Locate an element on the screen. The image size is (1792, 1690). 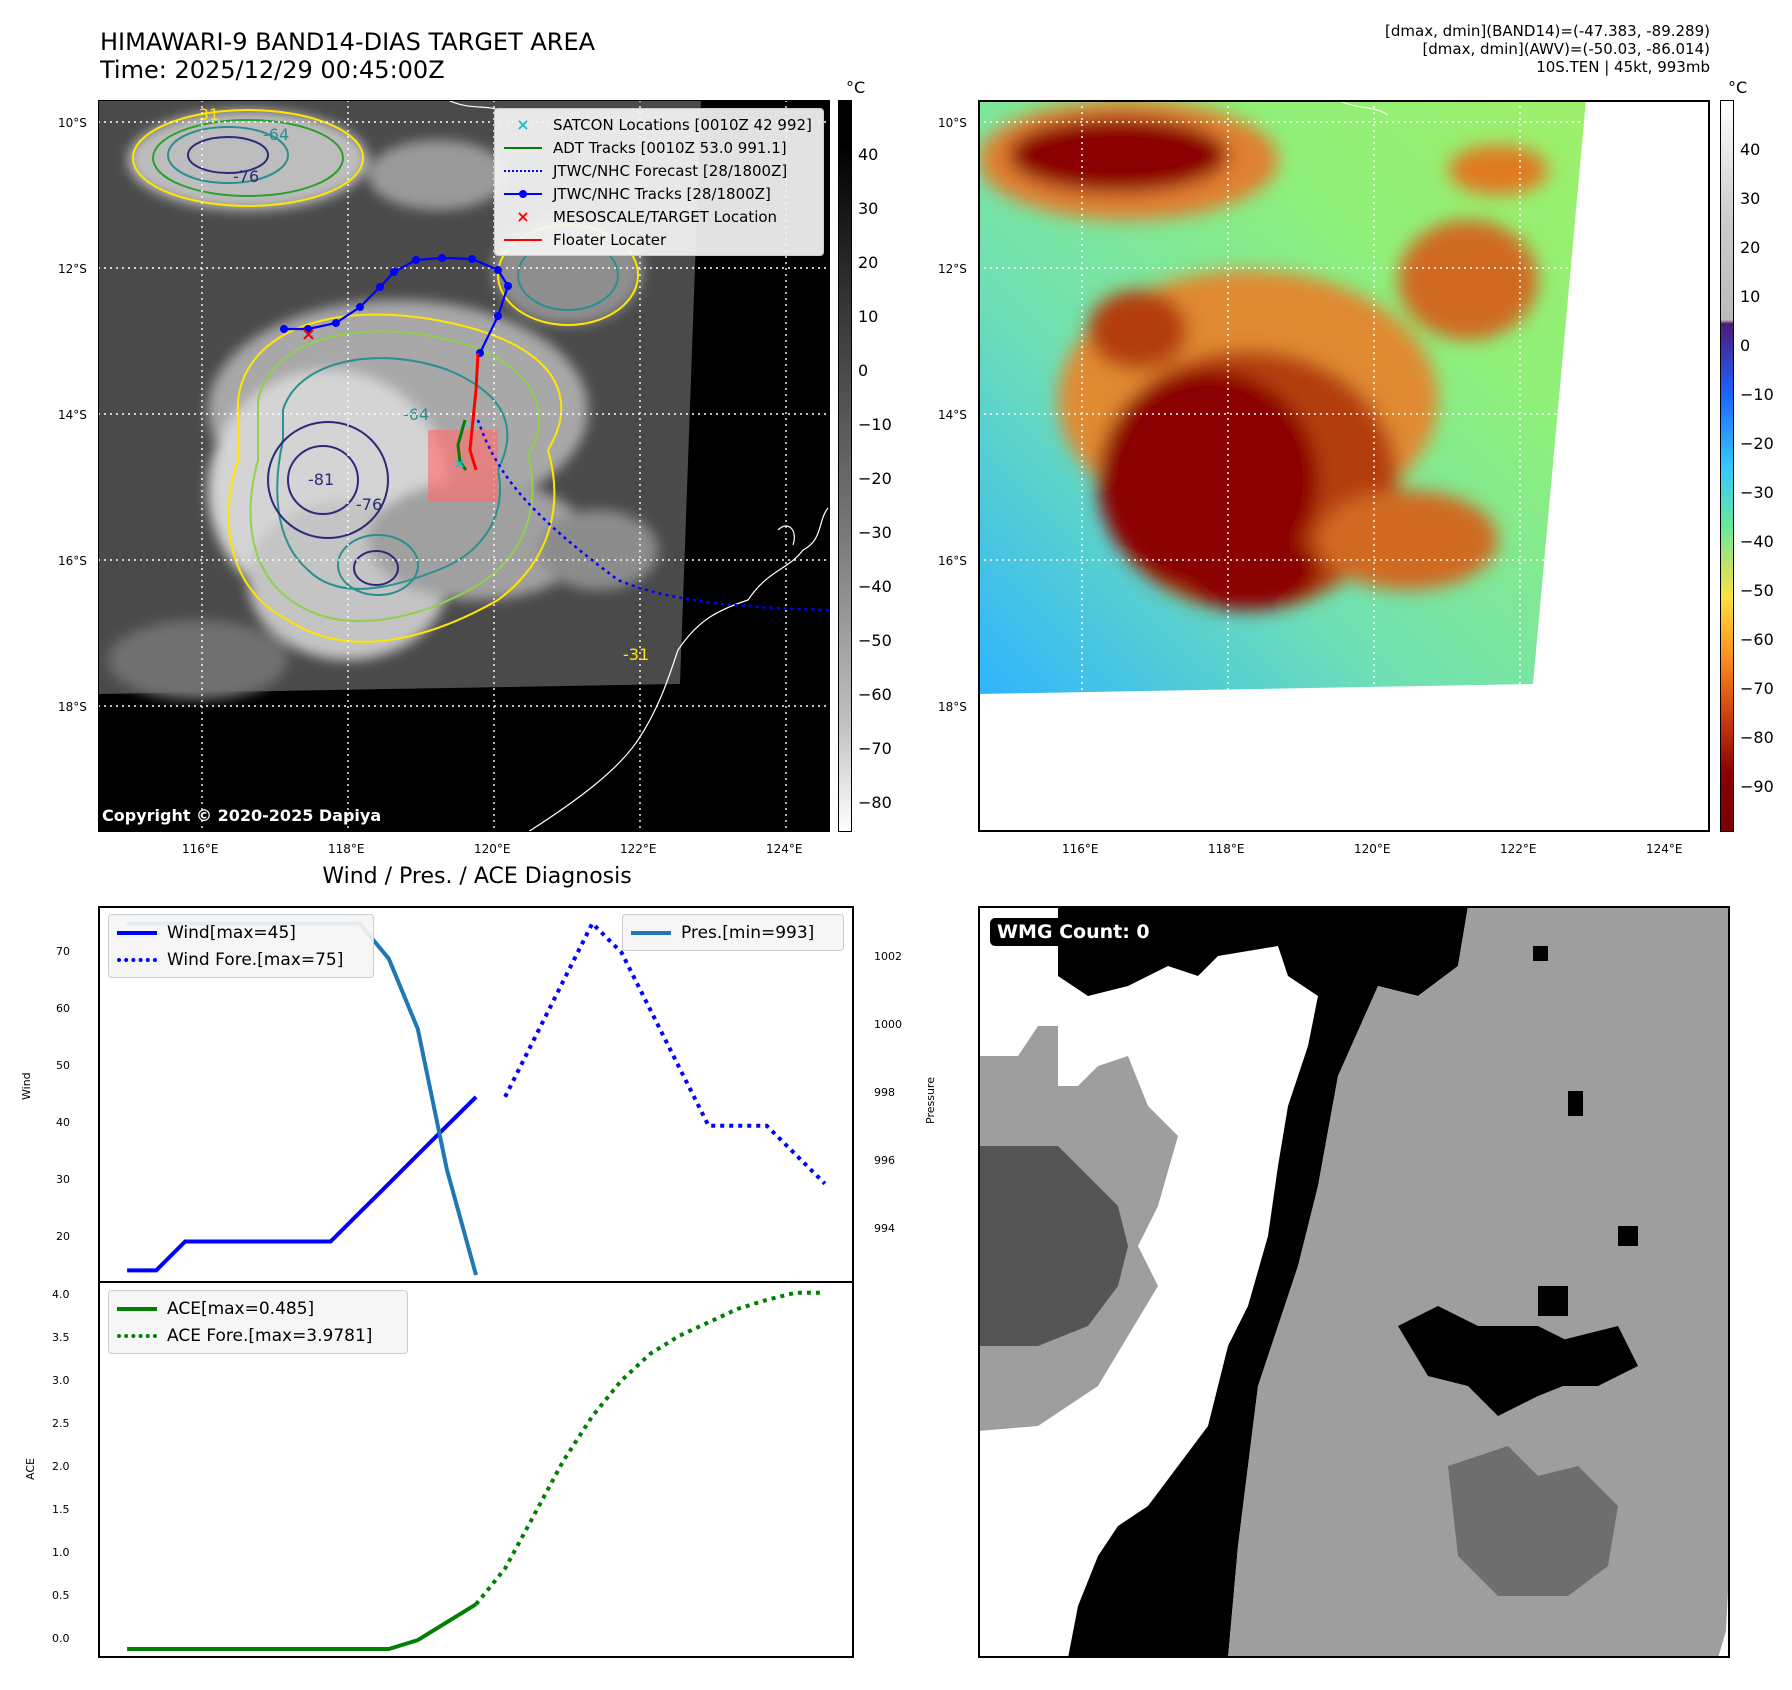
colorbar-unit: °C is located at coordinates (856, 87).